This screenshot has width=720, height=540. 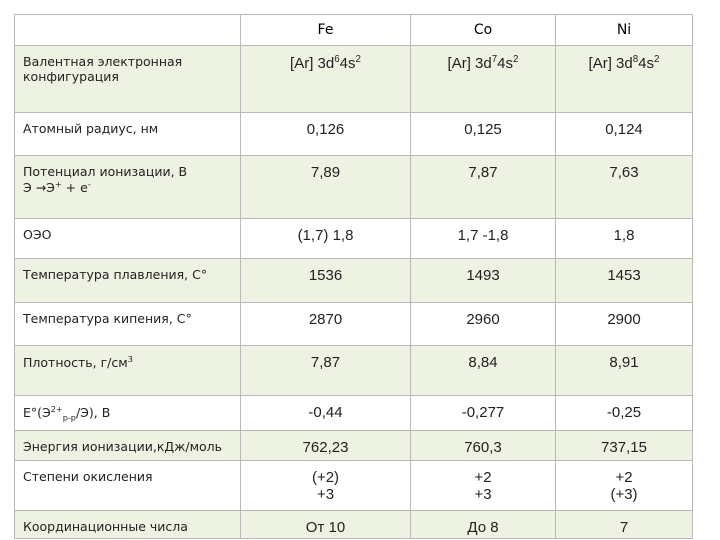 What do you see at coordinates (93, 413) in the screenshot?
I see `text: /Э), В` at bounding box center [93, 413].